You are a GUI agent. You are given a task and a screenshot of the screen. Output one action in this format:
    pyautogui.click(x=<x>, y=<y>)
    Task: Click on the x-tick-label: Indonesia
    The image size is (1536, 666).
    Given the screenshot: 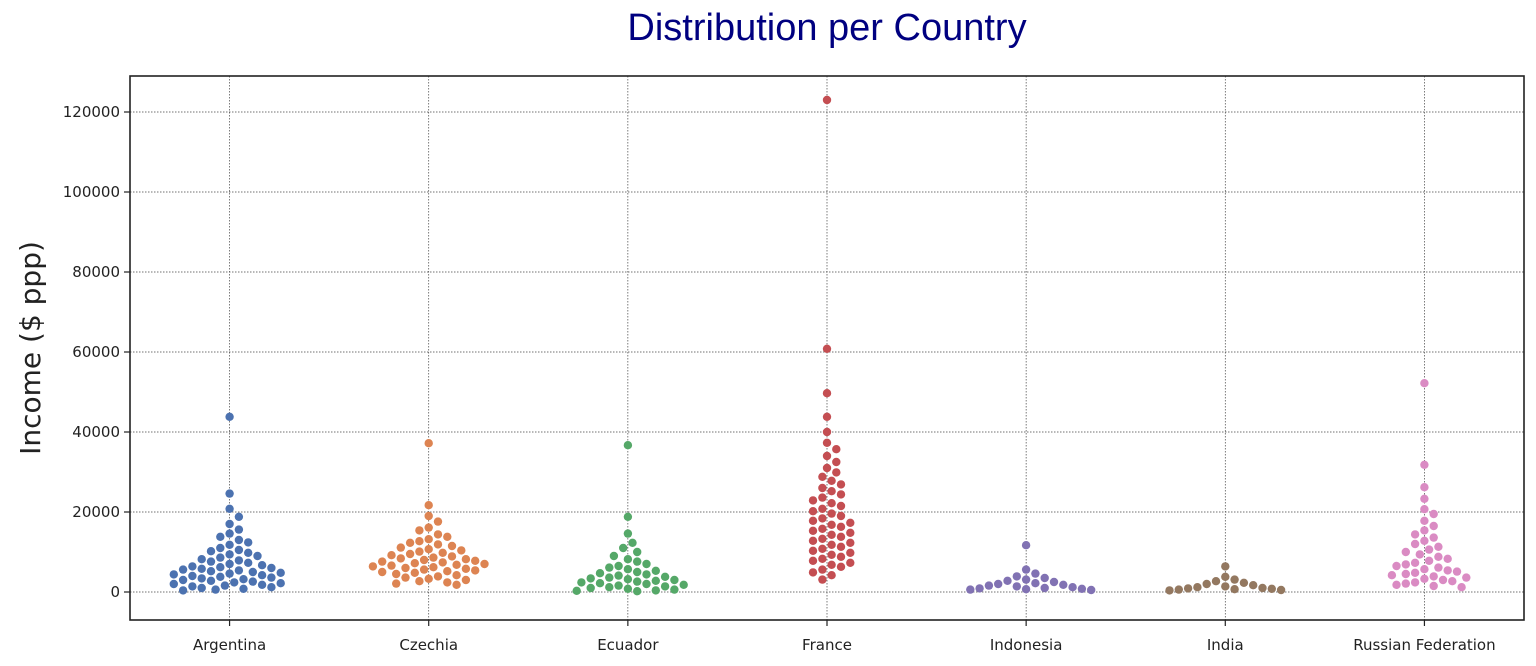 What is the action you would take?
    pyautogui.click(x=1026, y=645)
    